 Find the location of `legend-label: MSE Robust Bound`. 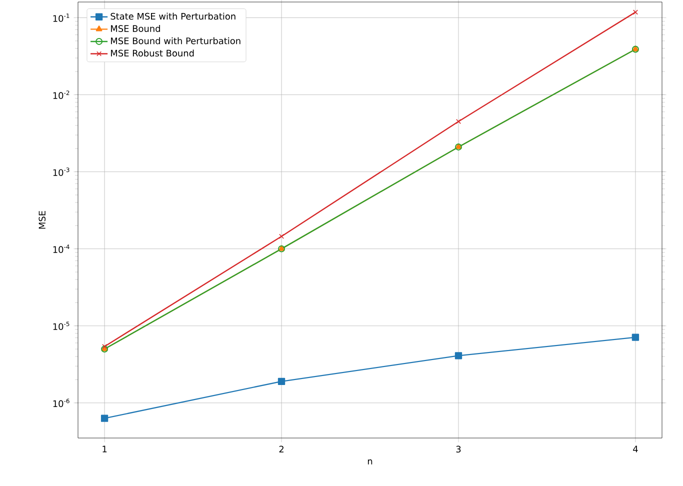

legend-label: MSE Robust Bound is located at coordinates (152, 53).